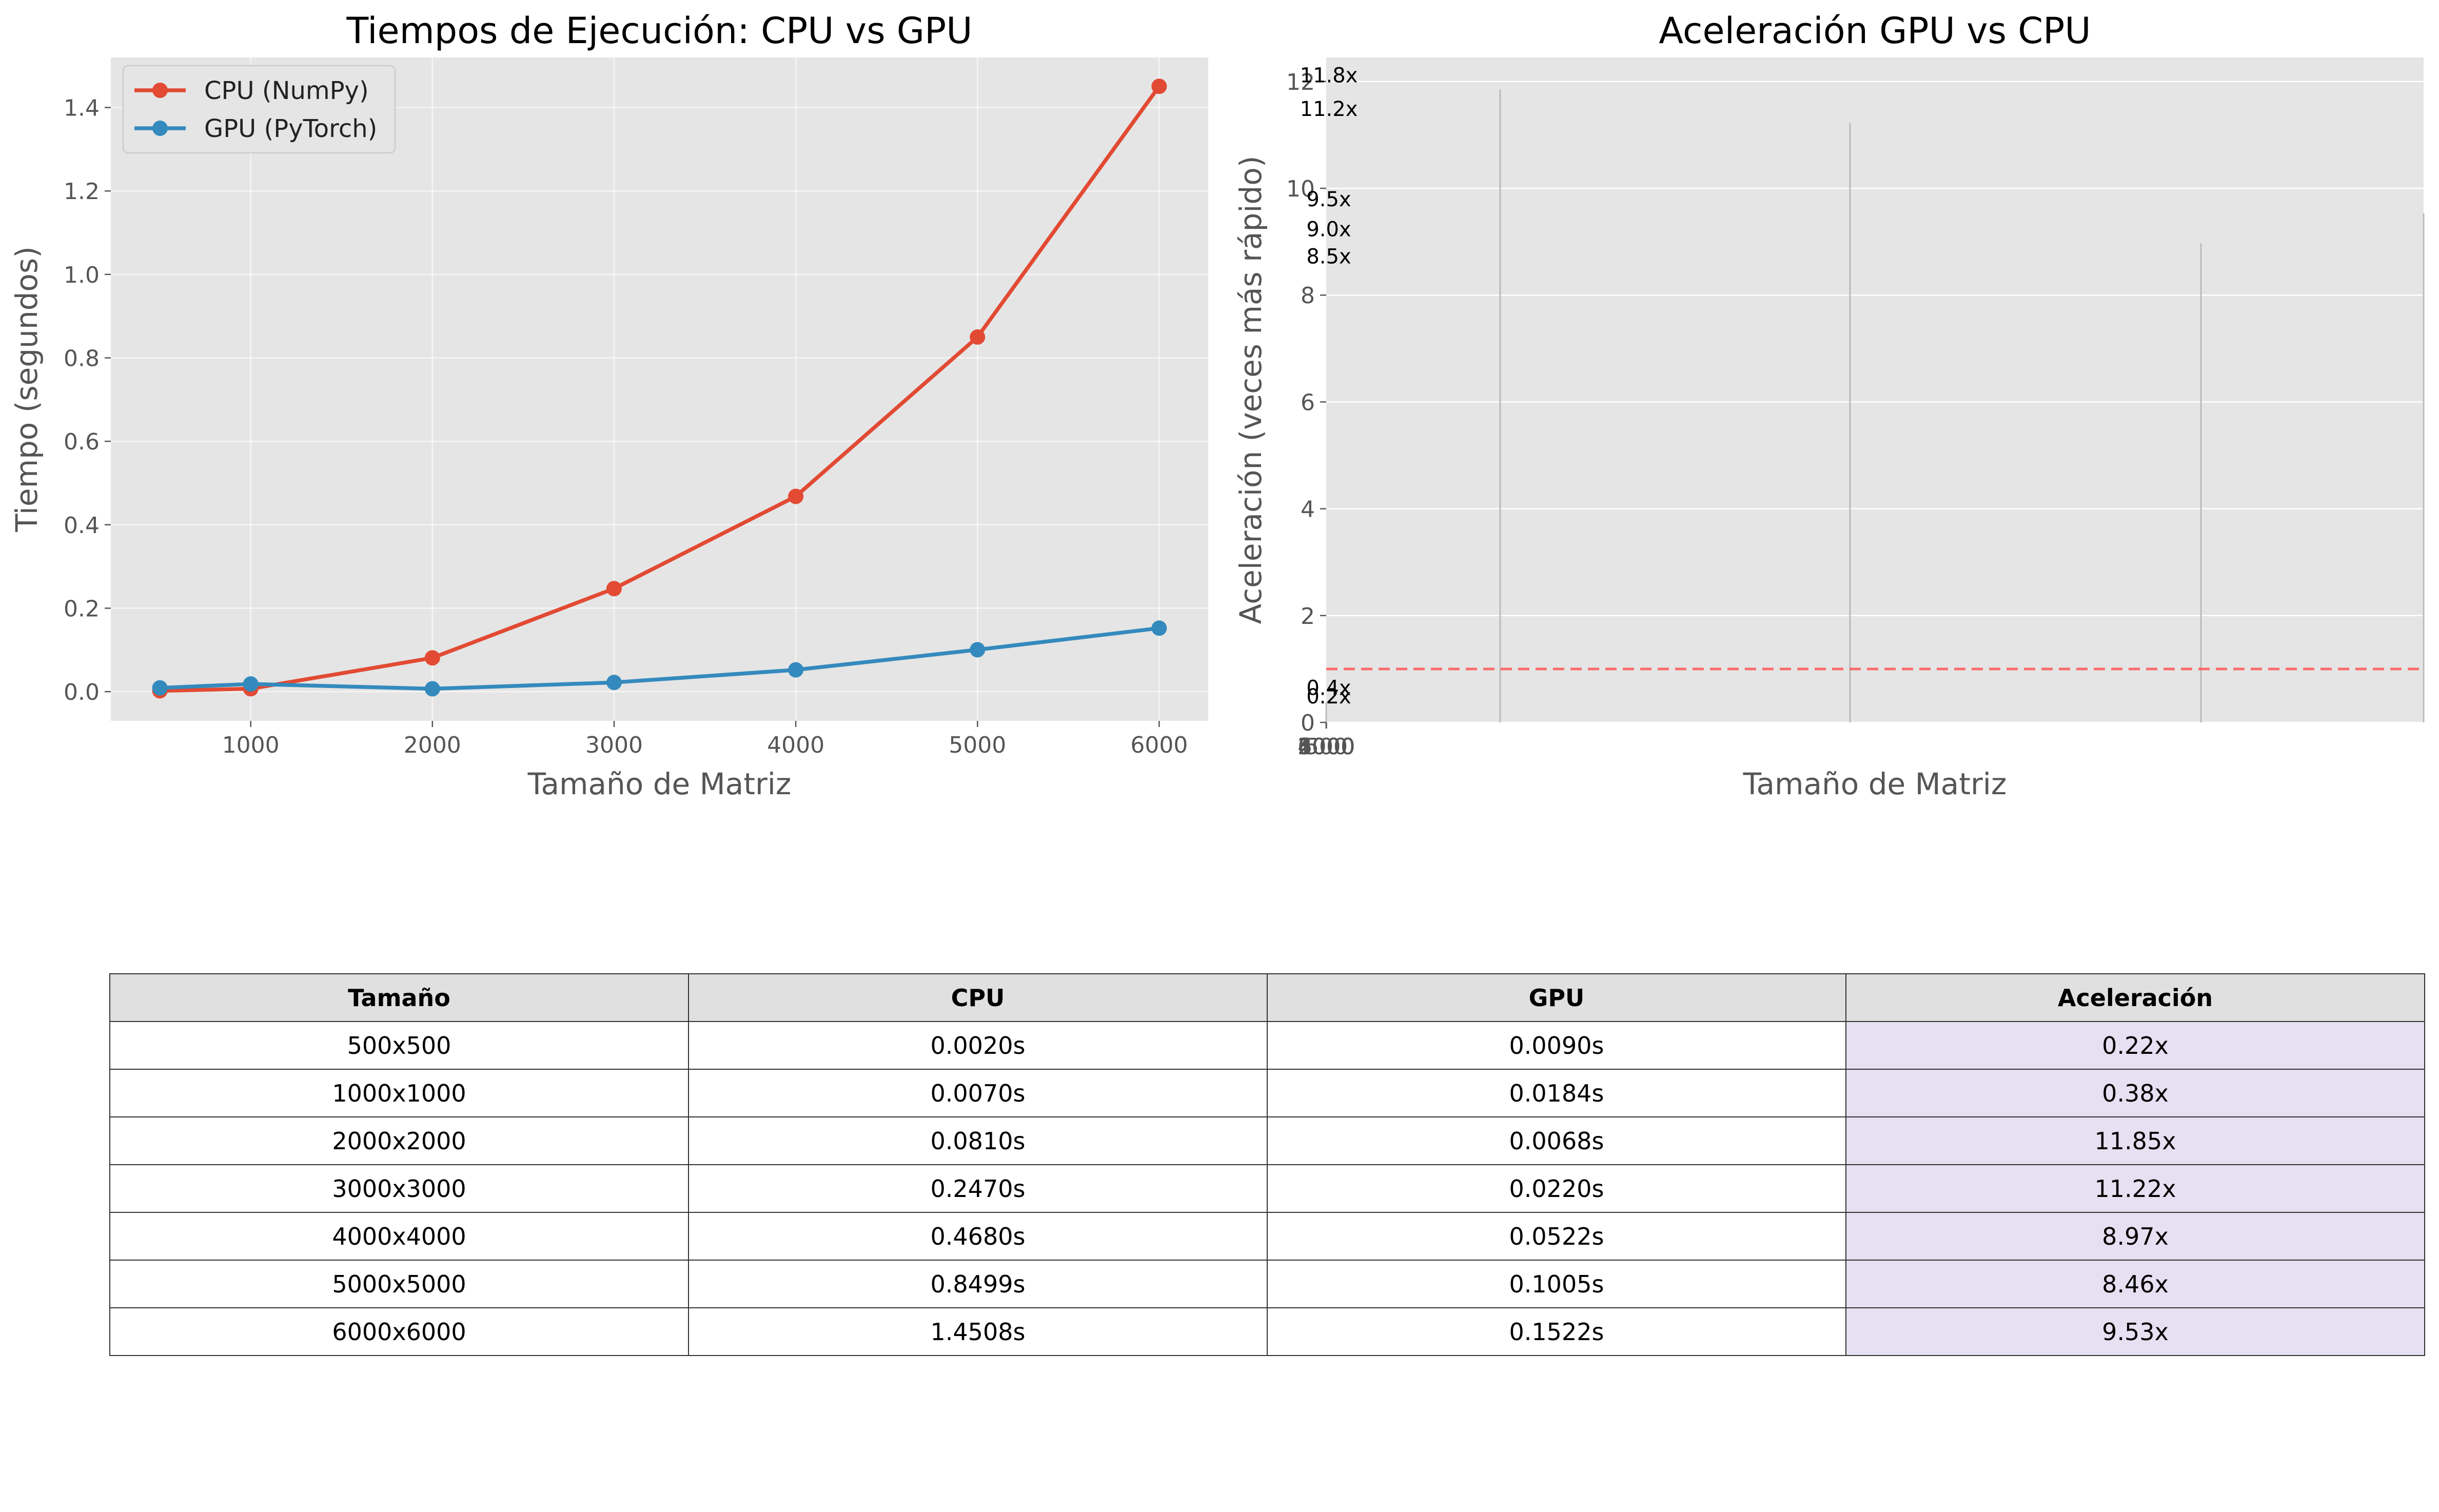 The height and width of the screenshot is (1512, 2439). What do you see at coordinates (659, 31) in the screenshot?
I see `line-chart-title: Tiempos de Ejecución: CPU vs GPU` at bounding box center [659, 31].